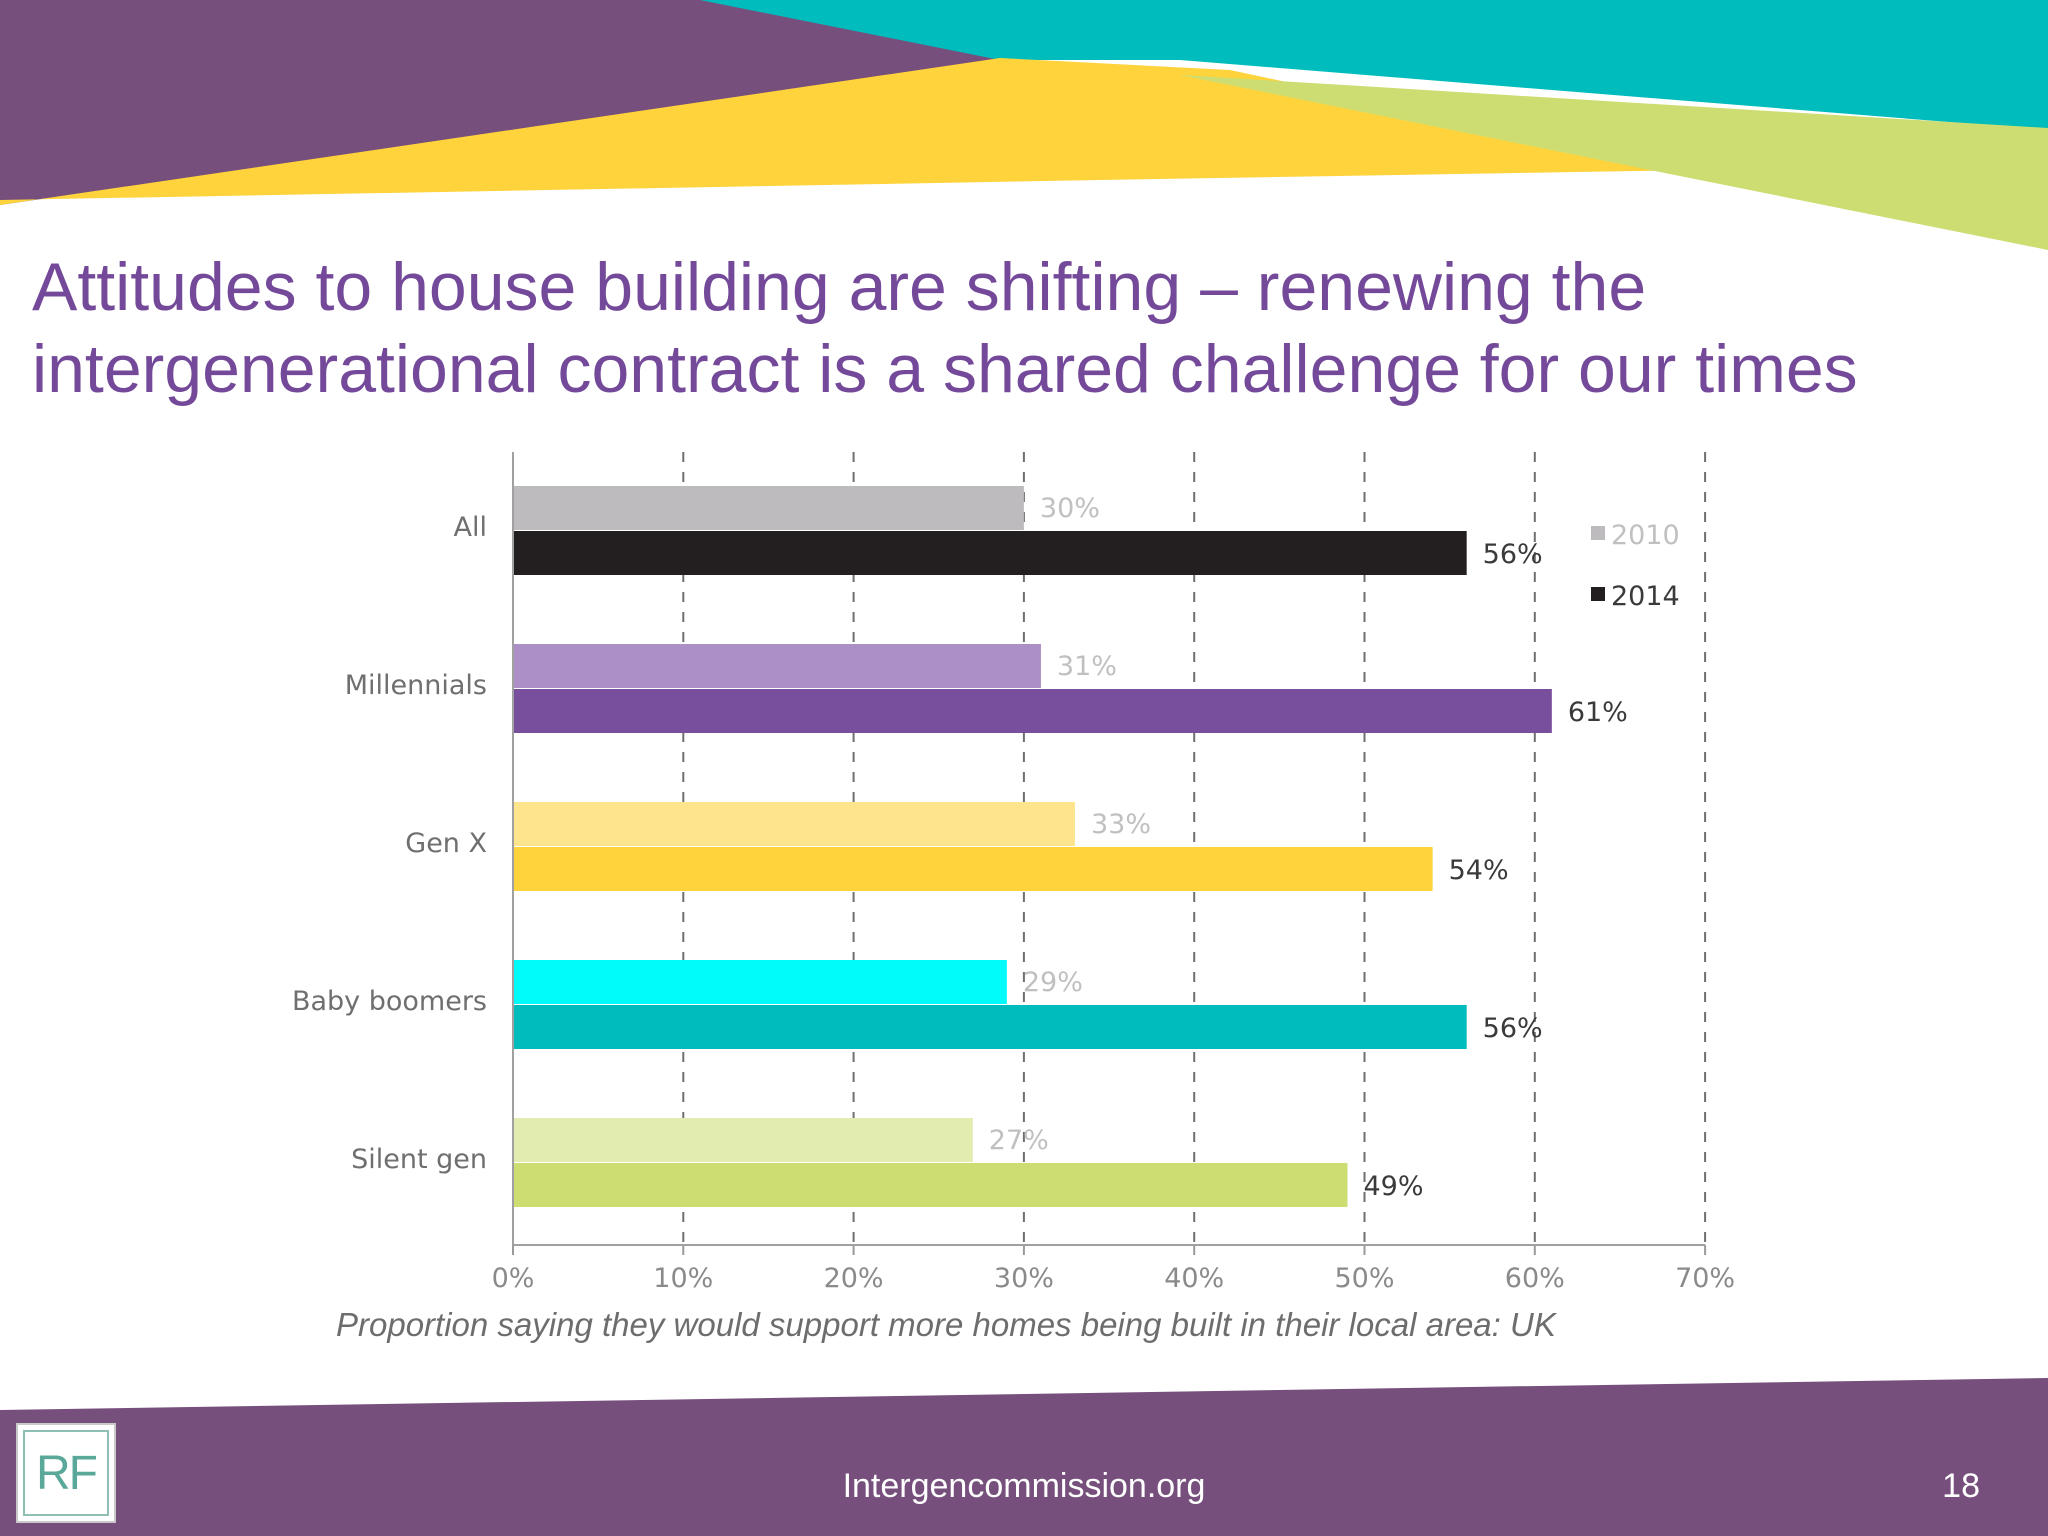  I want to click on data-label-2010: 29%, so click(1053, 982).